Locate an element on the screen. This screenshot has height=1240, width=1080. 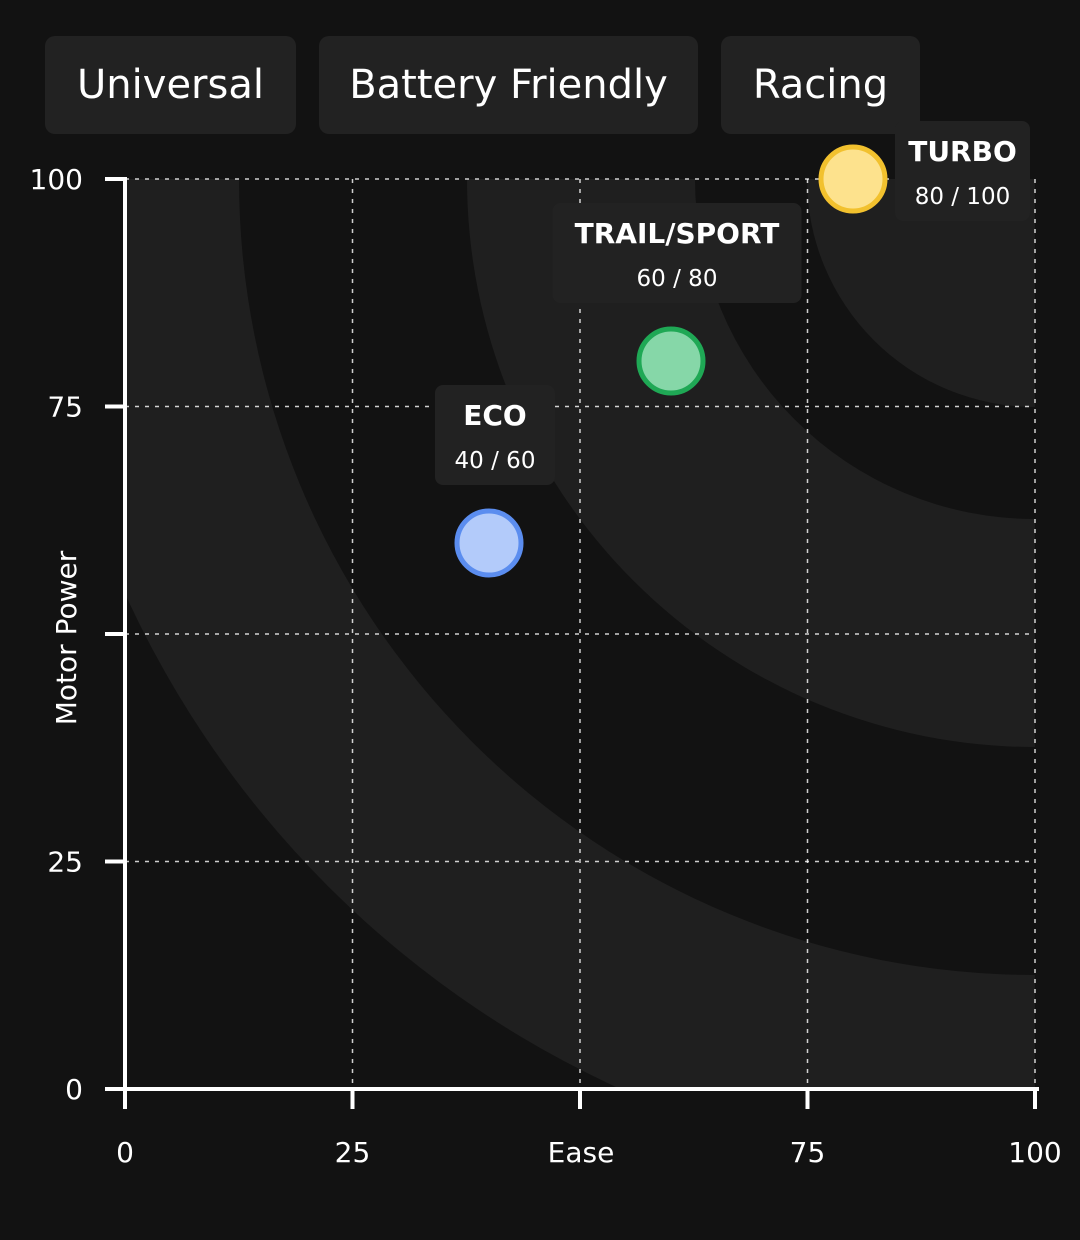
y-tick-label: 25 is located at coordinates (65, 862).